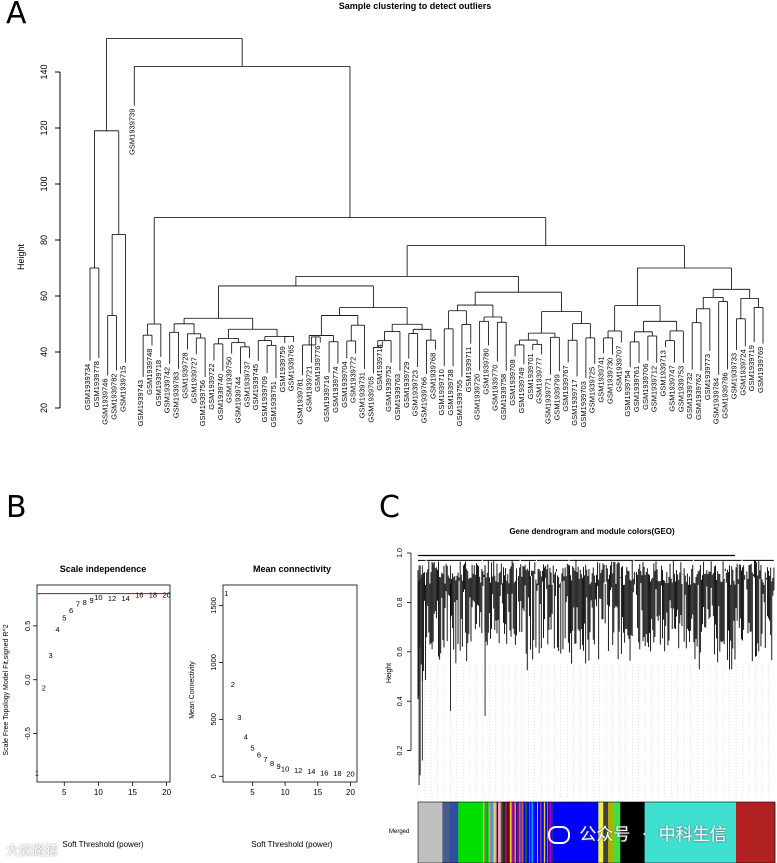 The image size is (777, 863). What do you see at coordinates (441, 392) in the screenshot?
I see `leaf-label: GSM1939710` at bounding box center [441, 392].